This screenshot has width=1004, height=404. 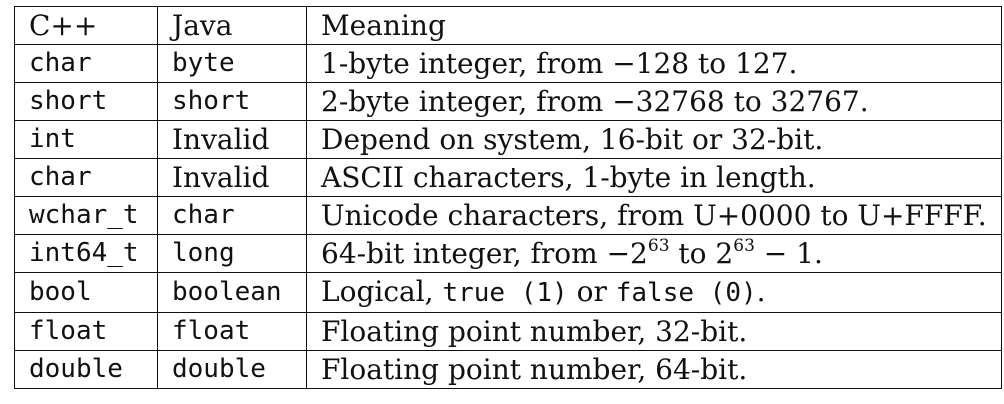 What do you see at coordinates (654, 177) in the screenshot?
I see `meaning-cell: ASCII characters, 1-byte in length.` at bounding box center [654, 177].